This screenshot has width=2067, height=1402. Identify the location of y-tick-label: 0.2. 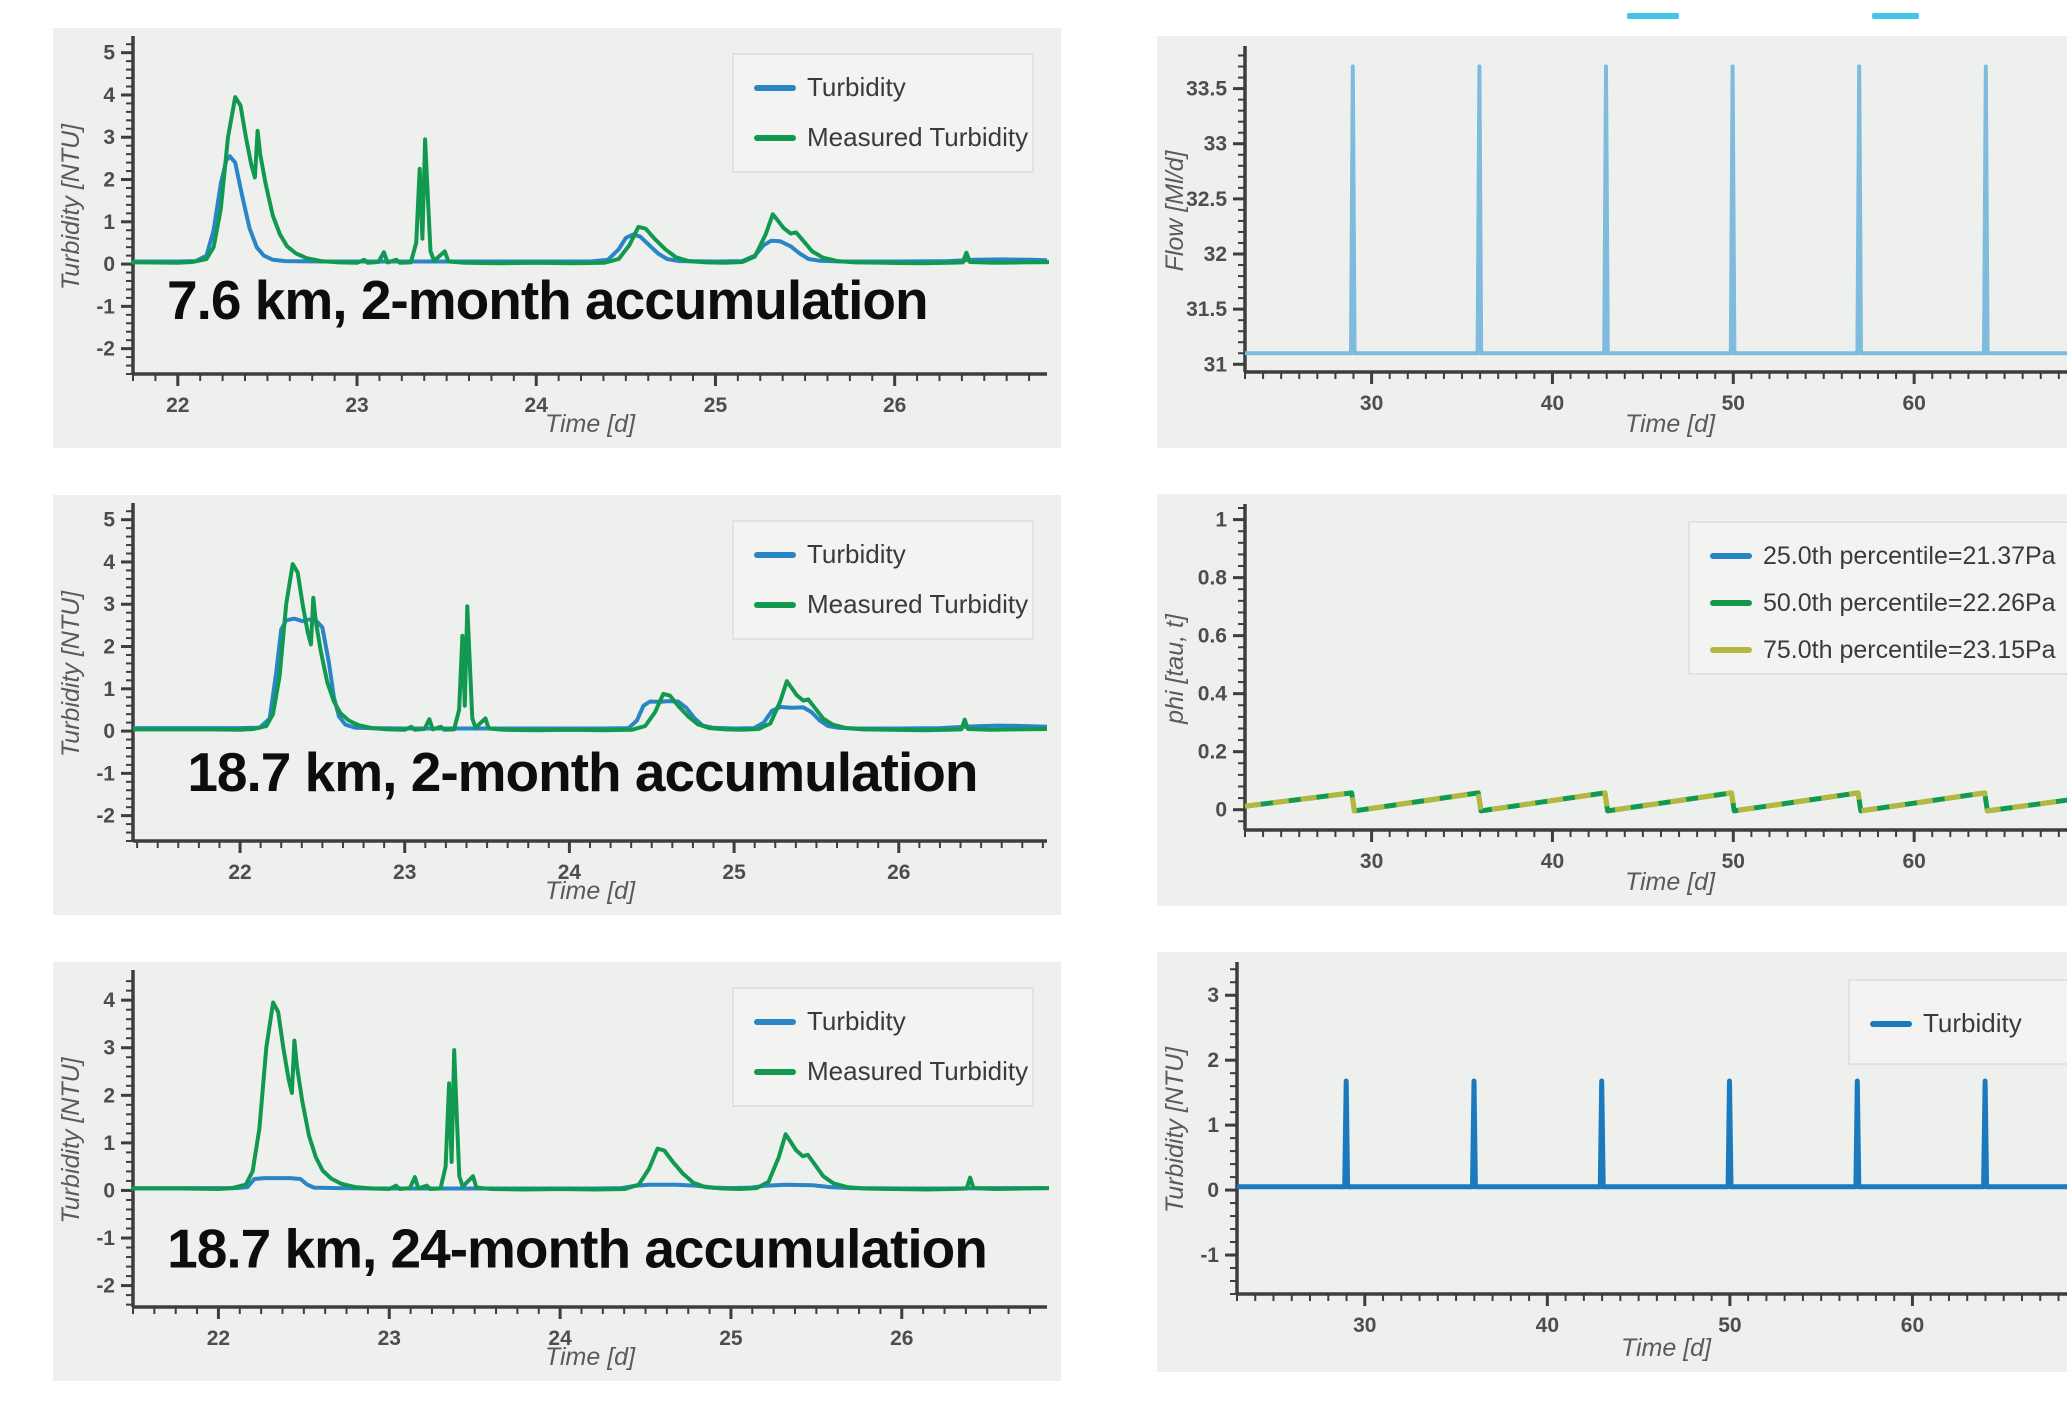
(1212, 752).